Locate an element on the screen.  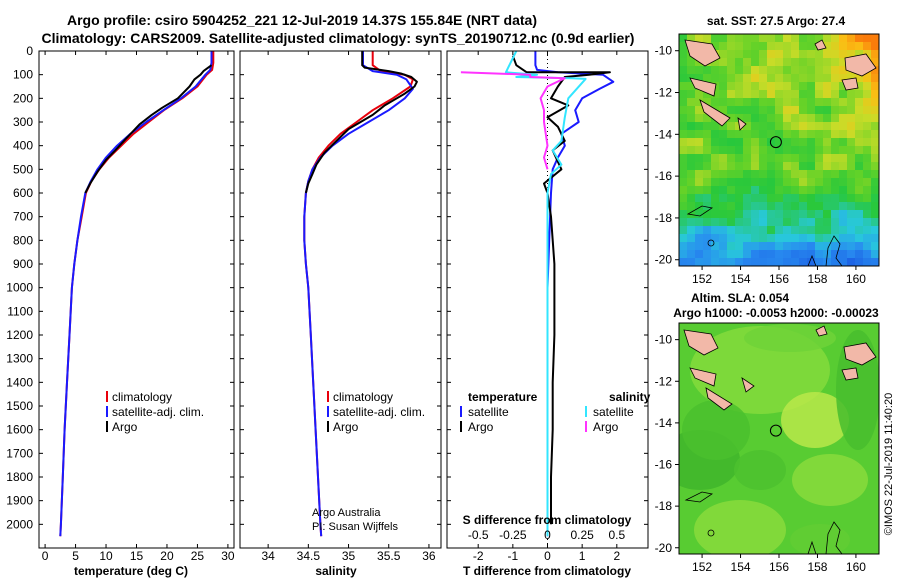
difference-xlabel: T difference from climatology is located at coordinates (547, 571).